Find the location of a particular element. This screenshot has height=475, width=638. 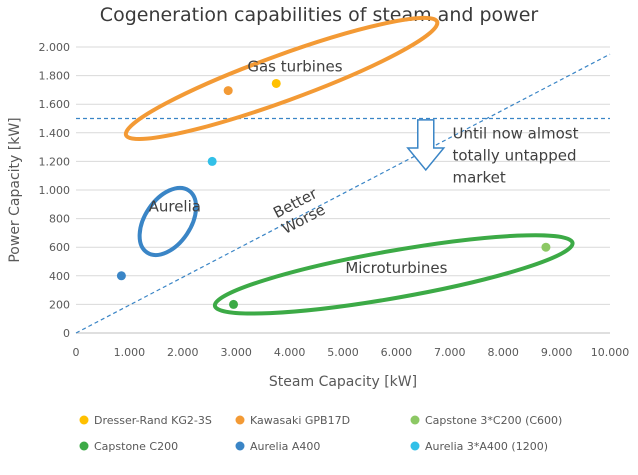

y-tick-label: 1.600 is located at coordinates (55, 104).